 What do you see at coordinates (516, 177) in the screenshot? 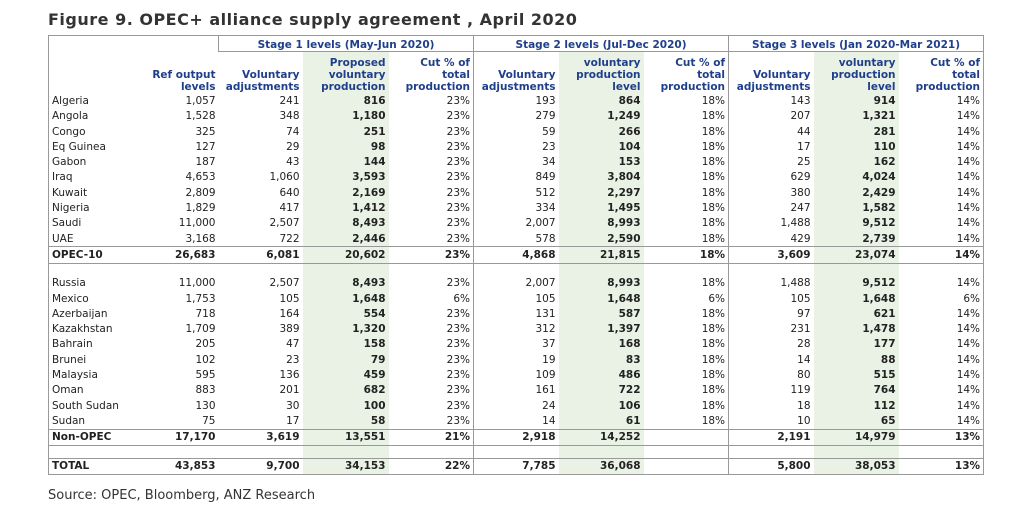
I see `cell: 849` at bounding box center [516, 177].